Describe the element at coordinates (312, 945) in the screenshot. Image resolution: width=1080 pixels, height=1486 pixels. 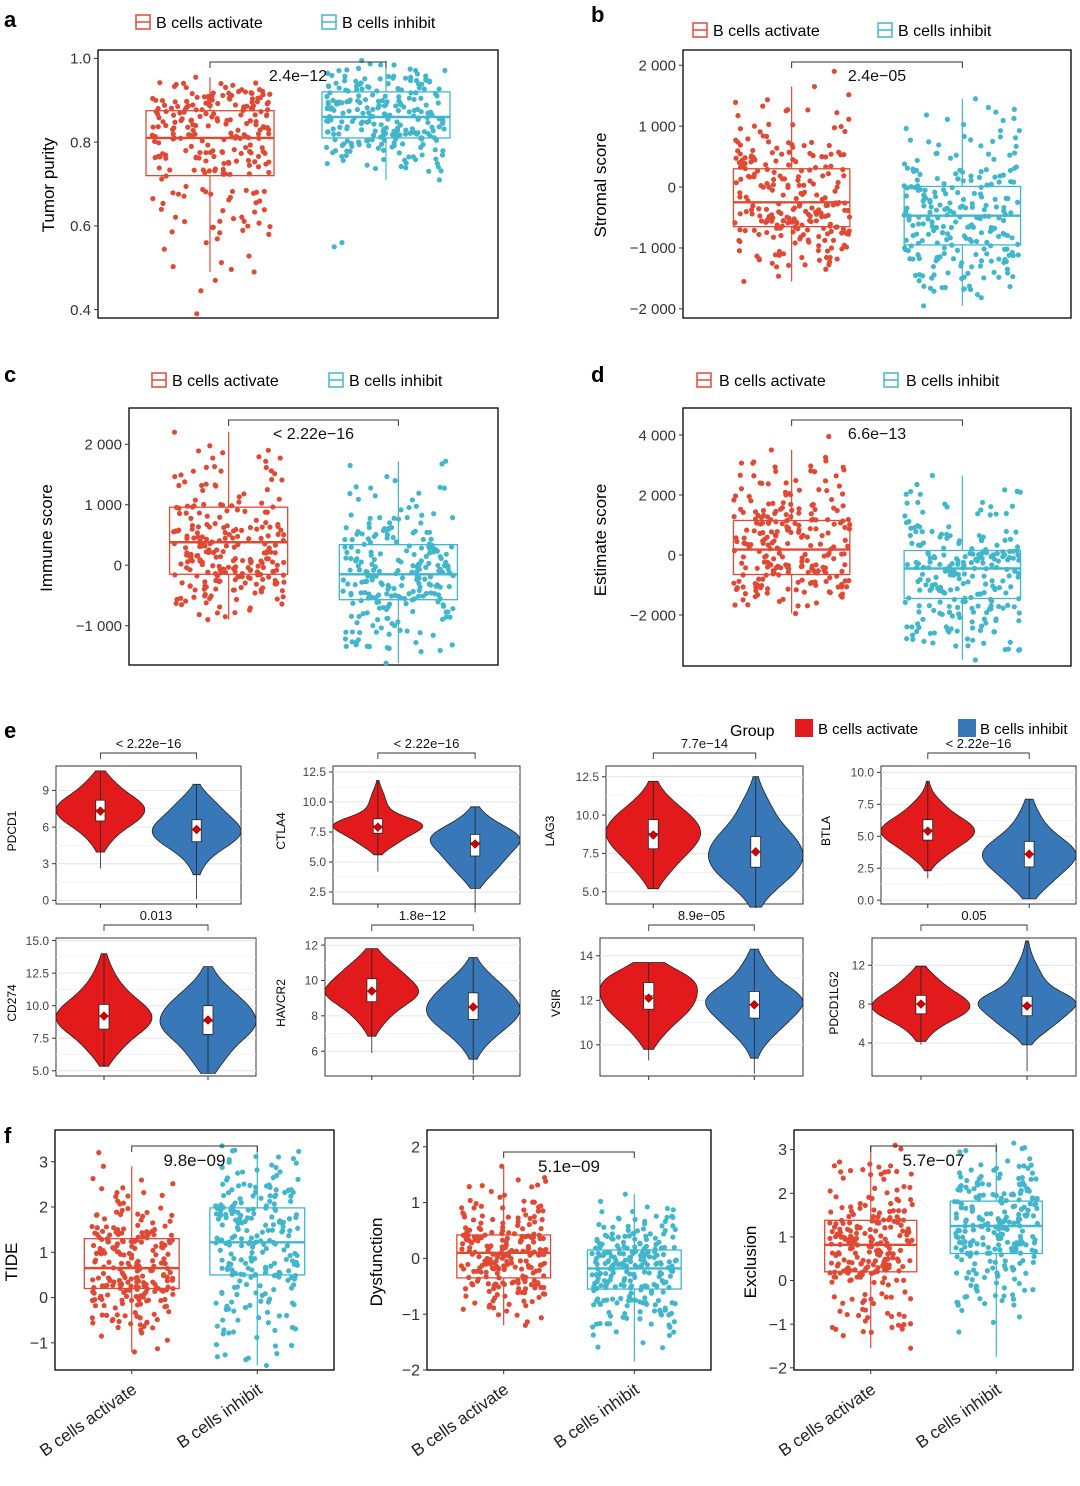
I see `ytick-label-e6-3: 12` at that location.